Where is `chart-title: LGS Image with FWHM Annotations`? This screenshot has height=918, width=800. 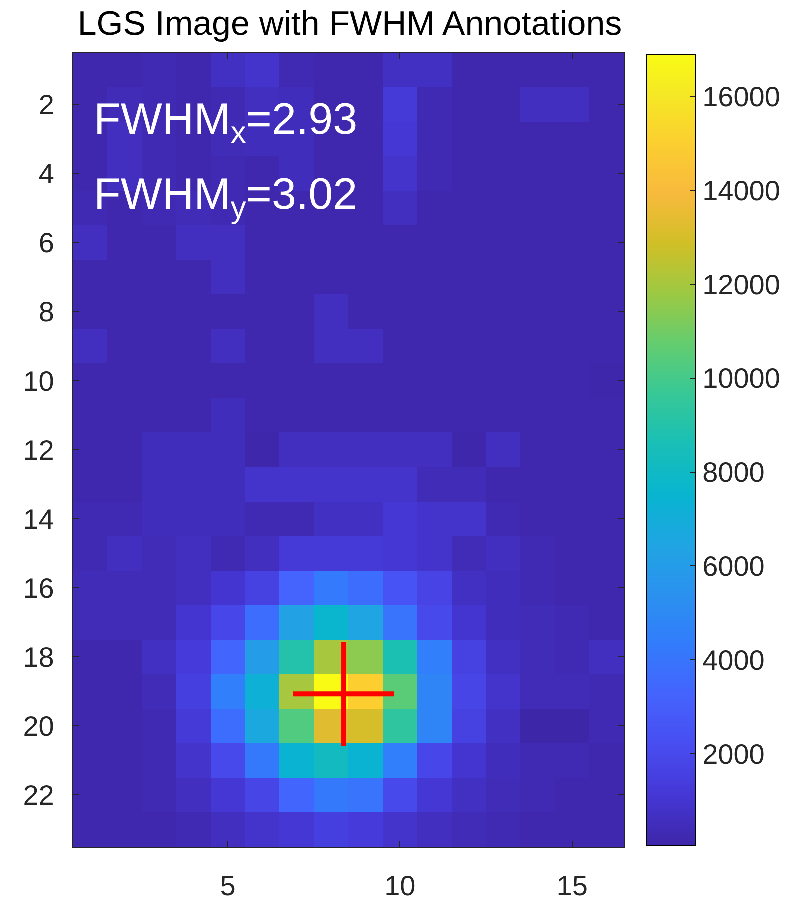
chart-title: LGS Image with FWHM Annotations is located at coordinates (350, 23).